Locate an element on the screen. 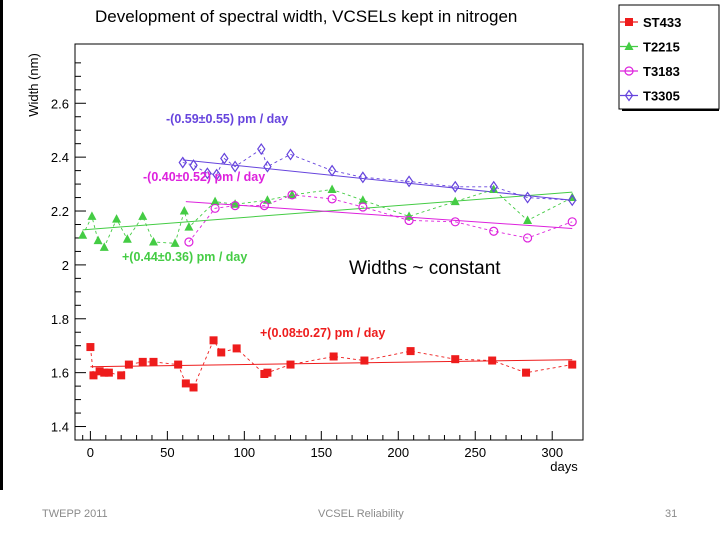 Image resolution: width=720 pixels, height=540 pixels. series-line-t3183 is located at coordinates (380, 218).